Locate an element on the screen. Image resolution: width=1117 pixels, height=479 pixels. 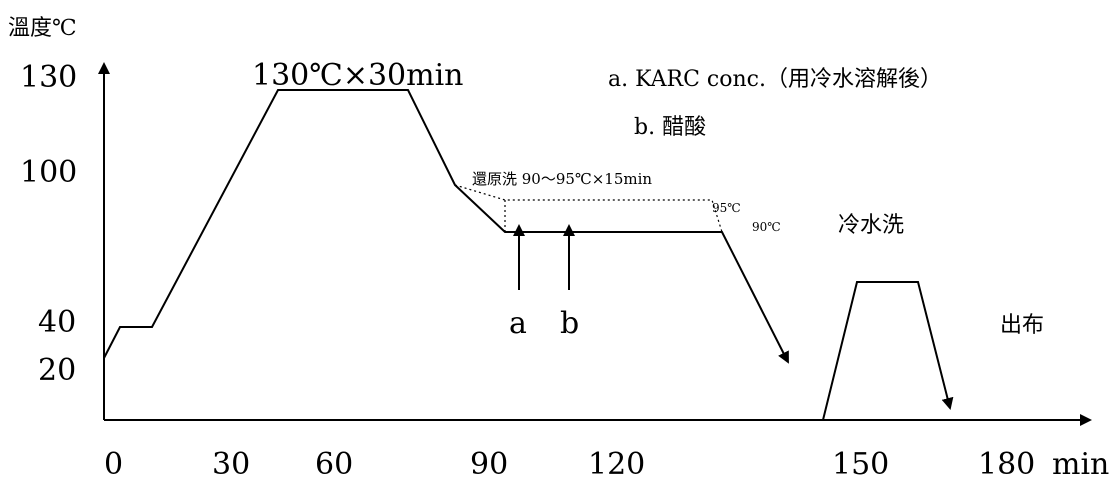
y-axis-label: 溫度℃ is located at coordinates (42, 28).